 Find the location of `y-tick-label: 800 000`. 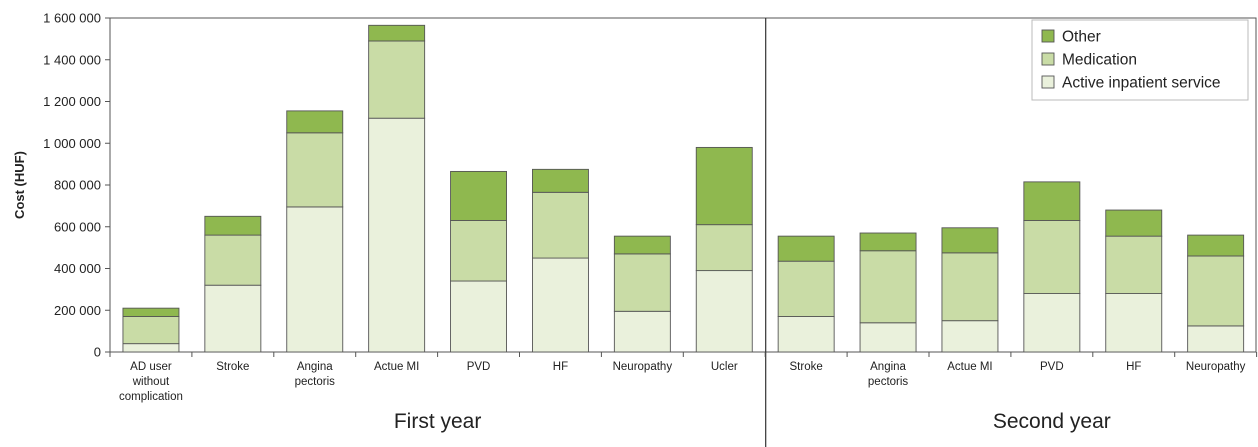

y-tick-label: 800 000 is located at coordinates (77, 185).